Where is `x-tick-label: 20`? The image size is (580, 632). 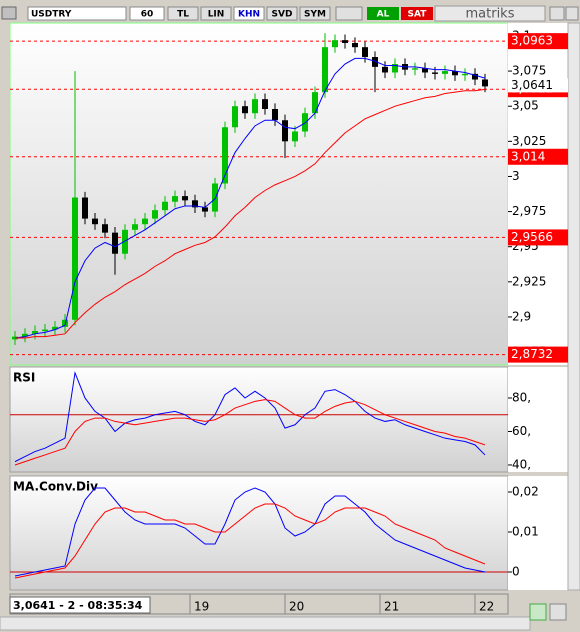 x-tick-label: 20 is located at coordinates (296, 607).